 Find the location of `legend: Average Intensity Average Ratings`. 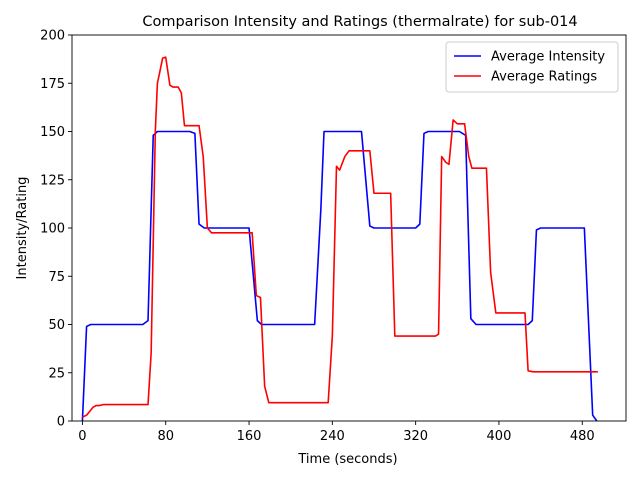

legend: Average Intensity Average Ratings is located at coordinates (532, 67).